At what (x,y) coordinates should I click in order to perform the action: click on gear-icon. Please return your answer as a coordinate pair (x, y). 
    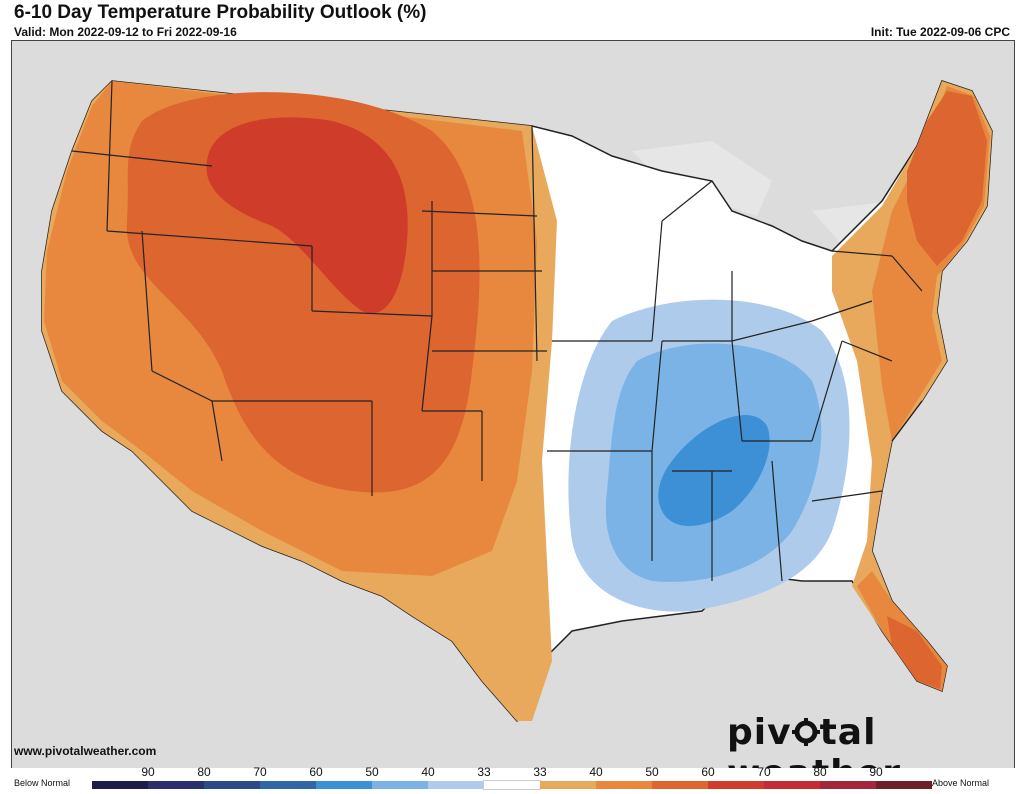
    Looking at the image, I should click on (805, 732).